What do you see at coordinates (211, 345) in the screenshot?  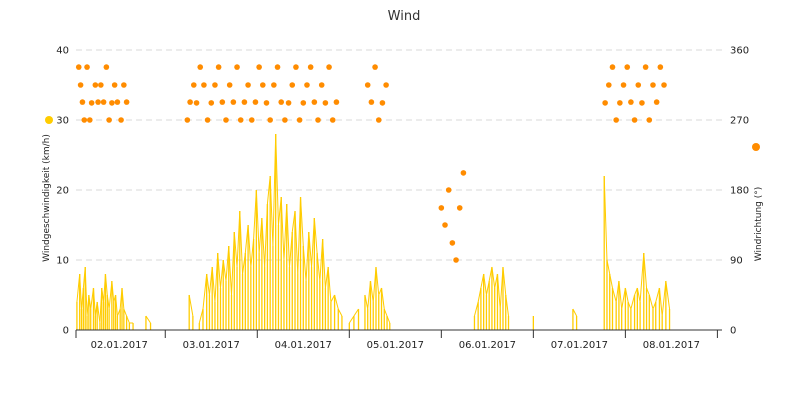 I see `x-tick-label: 03.01.2017` at bounding box center [211, 345].